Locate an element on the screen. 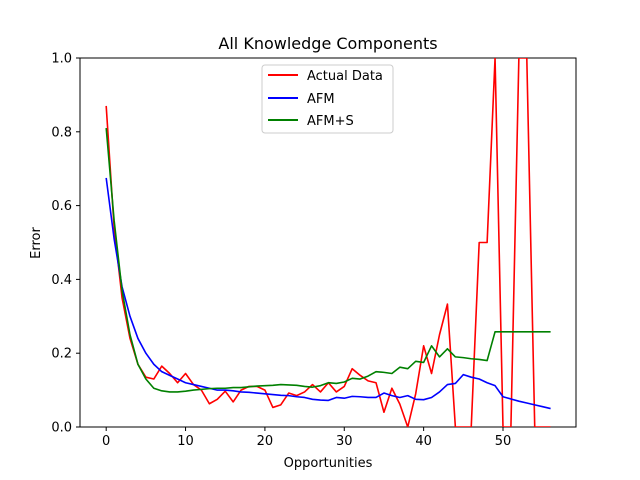  legend-label-actual-data: Actual Data is located at coordinates (345, 76).